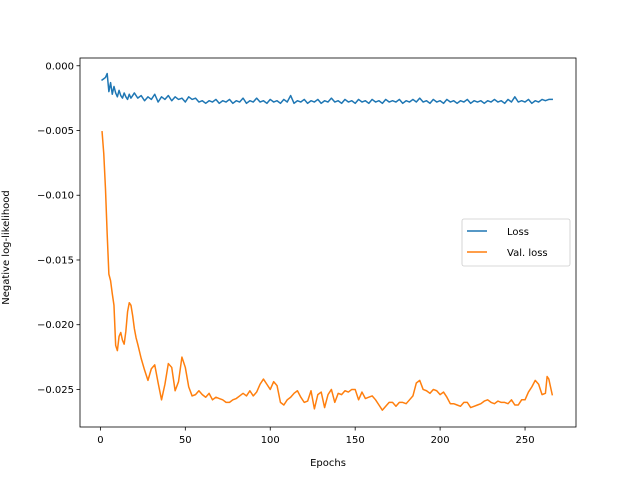 Image resolution: width=640 pixels, height=480 pixels. Describe the element at coordinates (55, 131) in the screenshot. I see `y-tick-label: −0.005` at that location.